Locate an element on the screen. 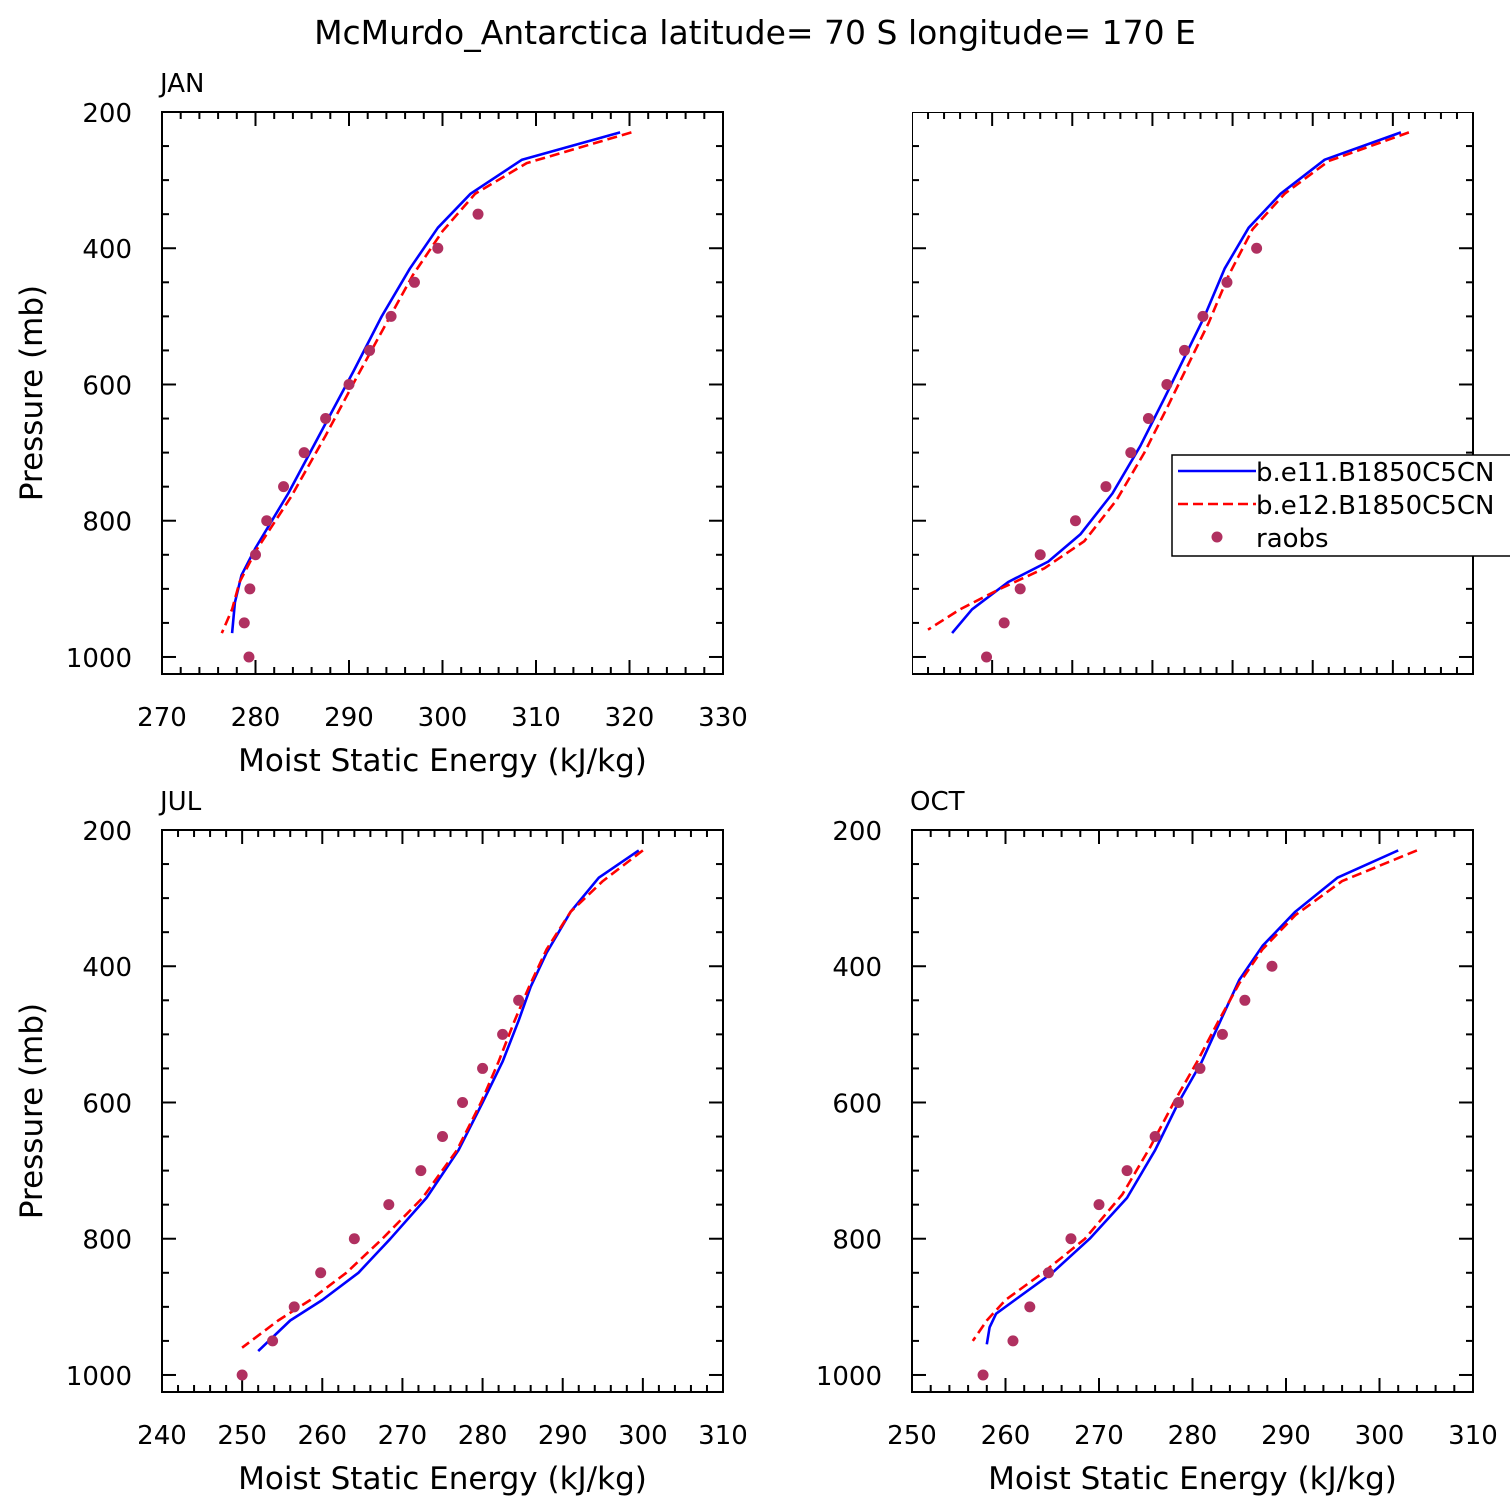  x-tick-label: 330 is located at coordinates (723, 718).